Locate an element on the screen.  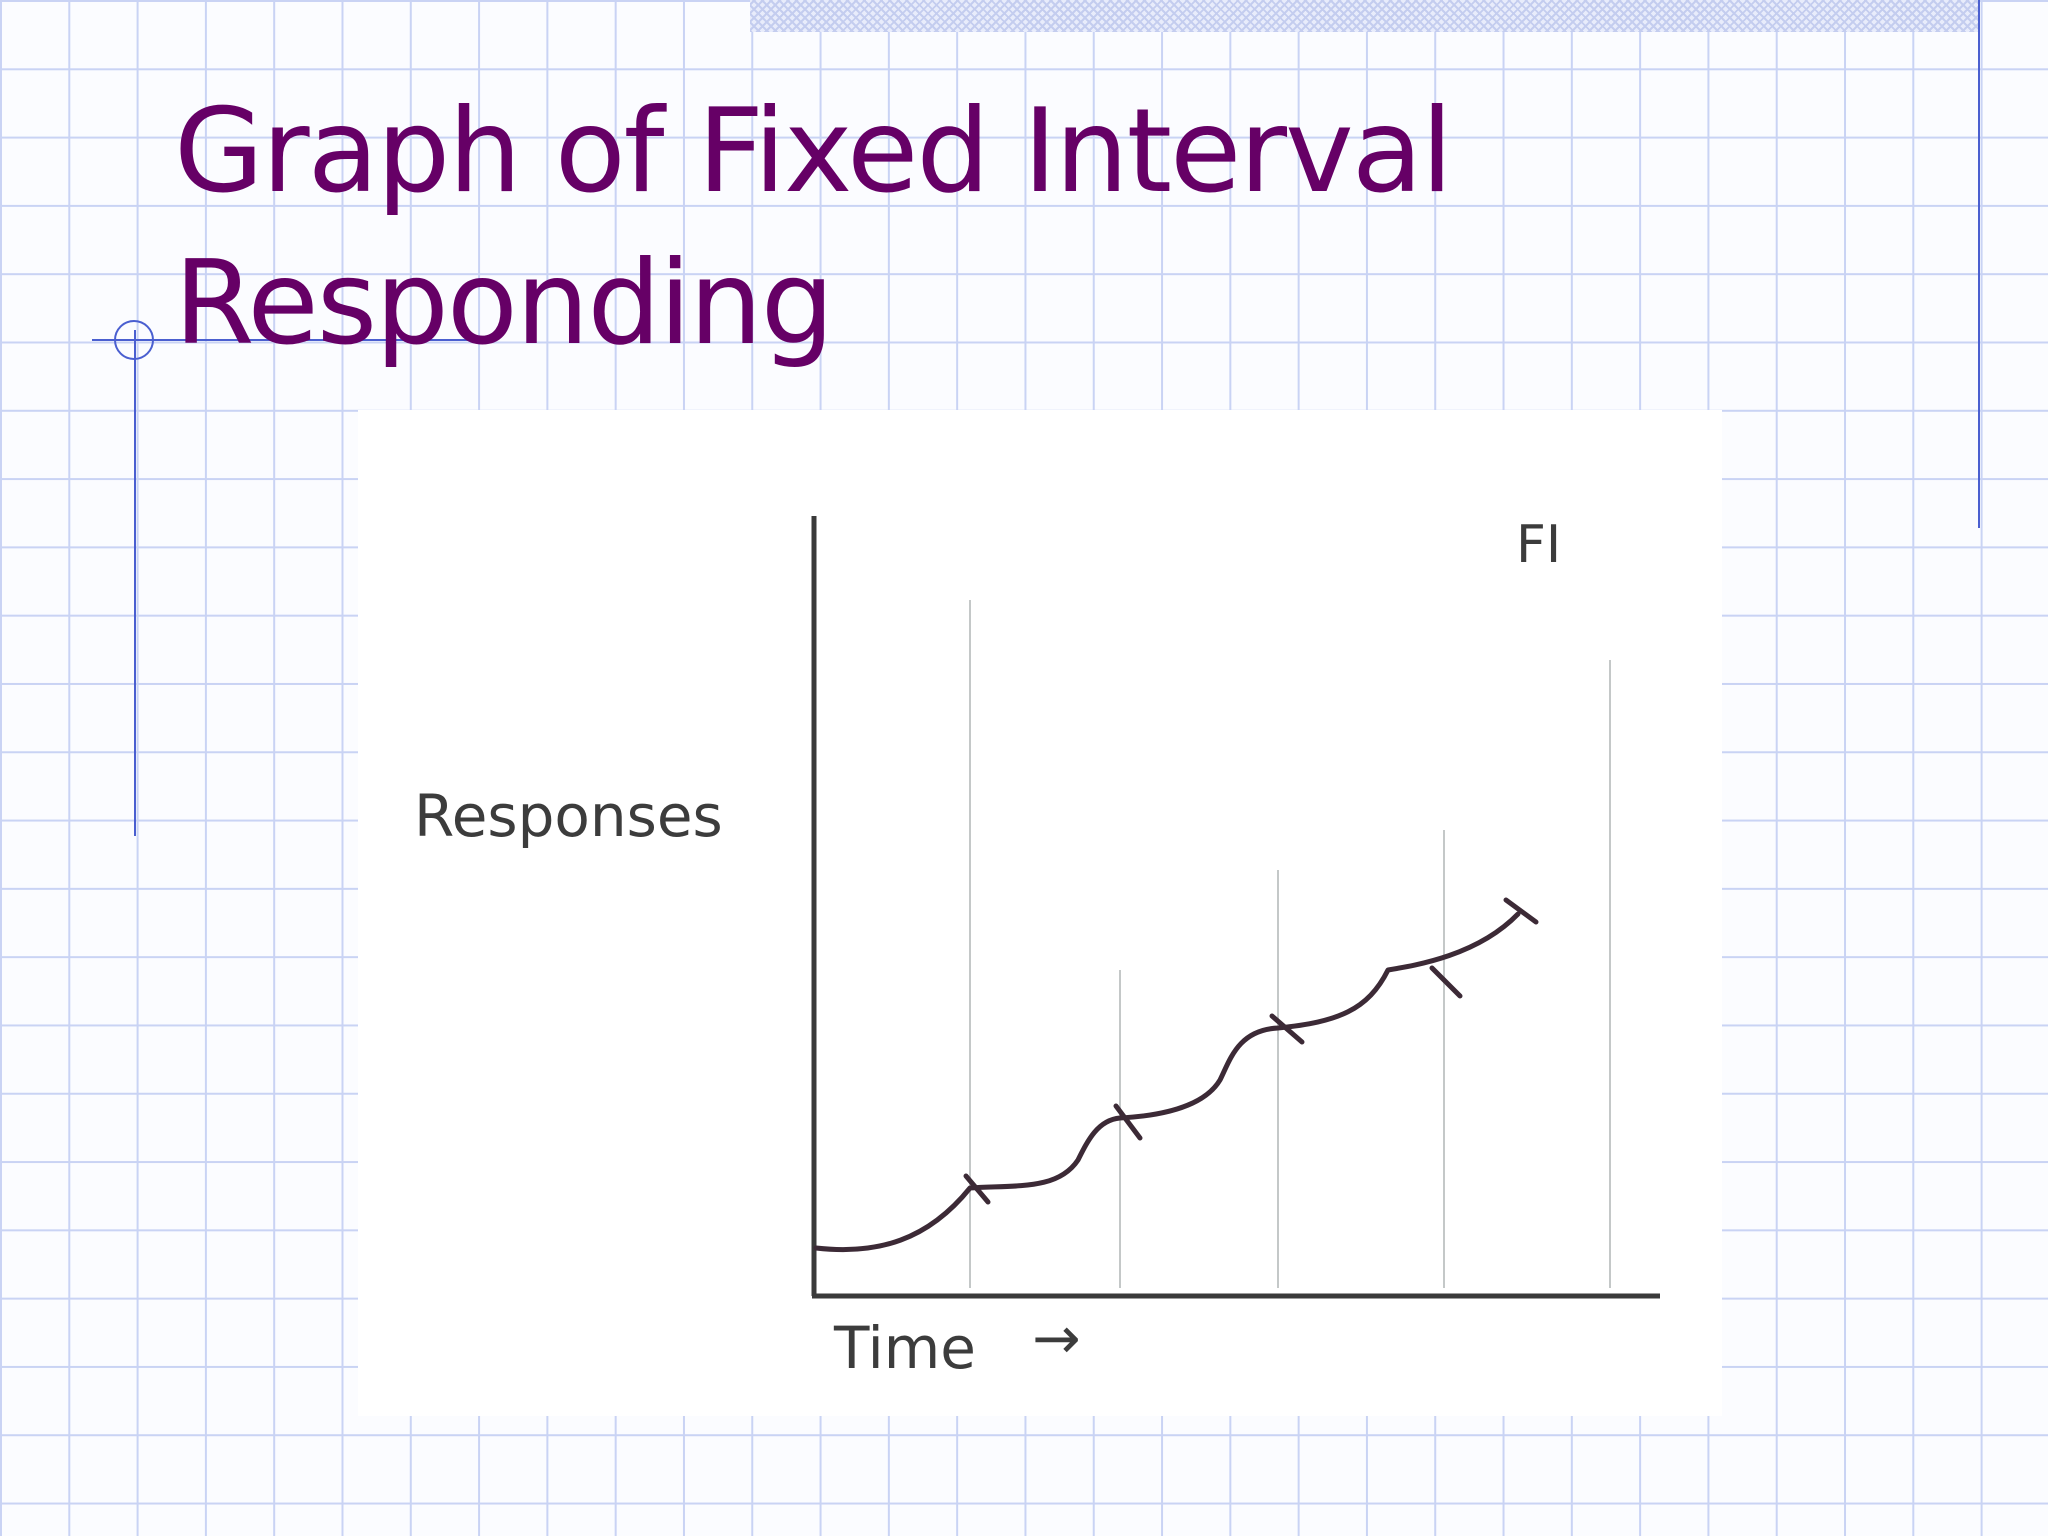
slide-title-line-1: Graph of Fixed Interval is located at coordinates (813, 151).